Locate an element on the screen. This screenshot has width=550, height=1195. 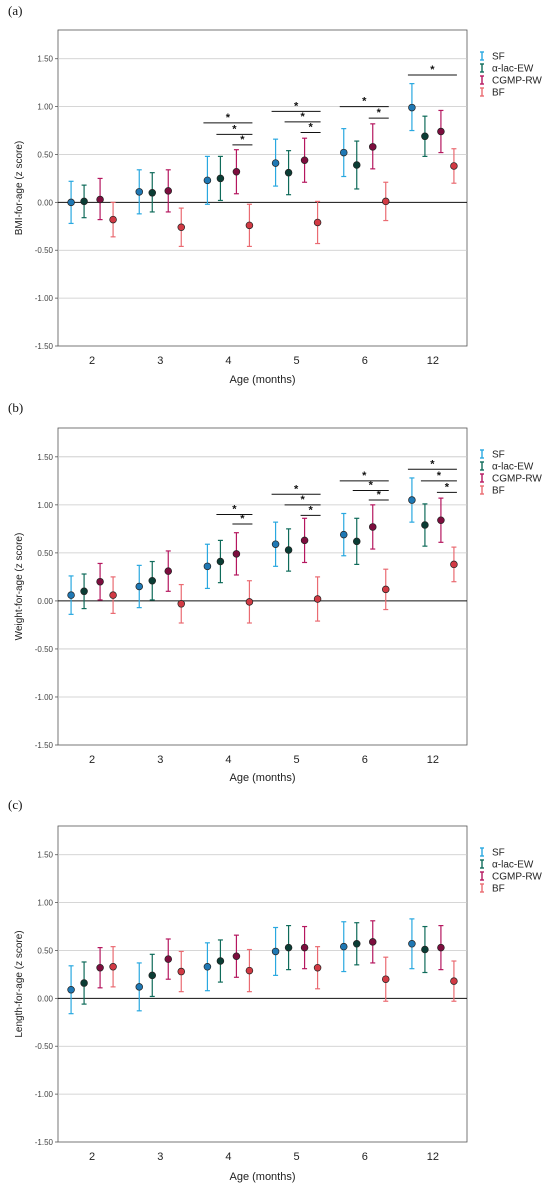
x-axis-title-c: Age (months) is located at coordinates (262, 1177).